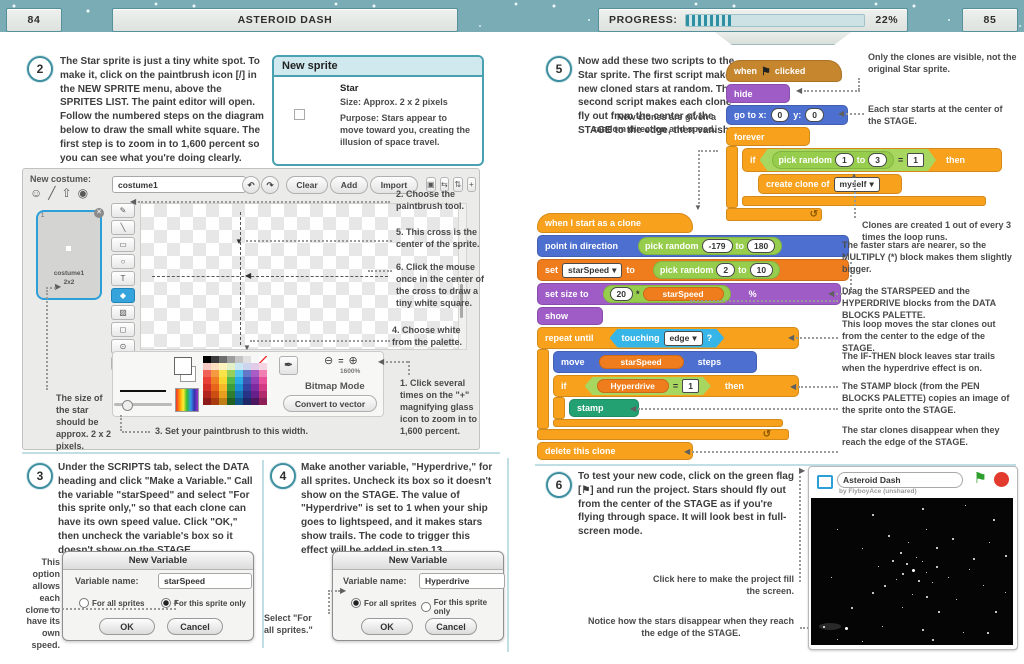 The image size is (1024, 664). I want to click on green-flag-icon: ⚑, so click(980, 478).